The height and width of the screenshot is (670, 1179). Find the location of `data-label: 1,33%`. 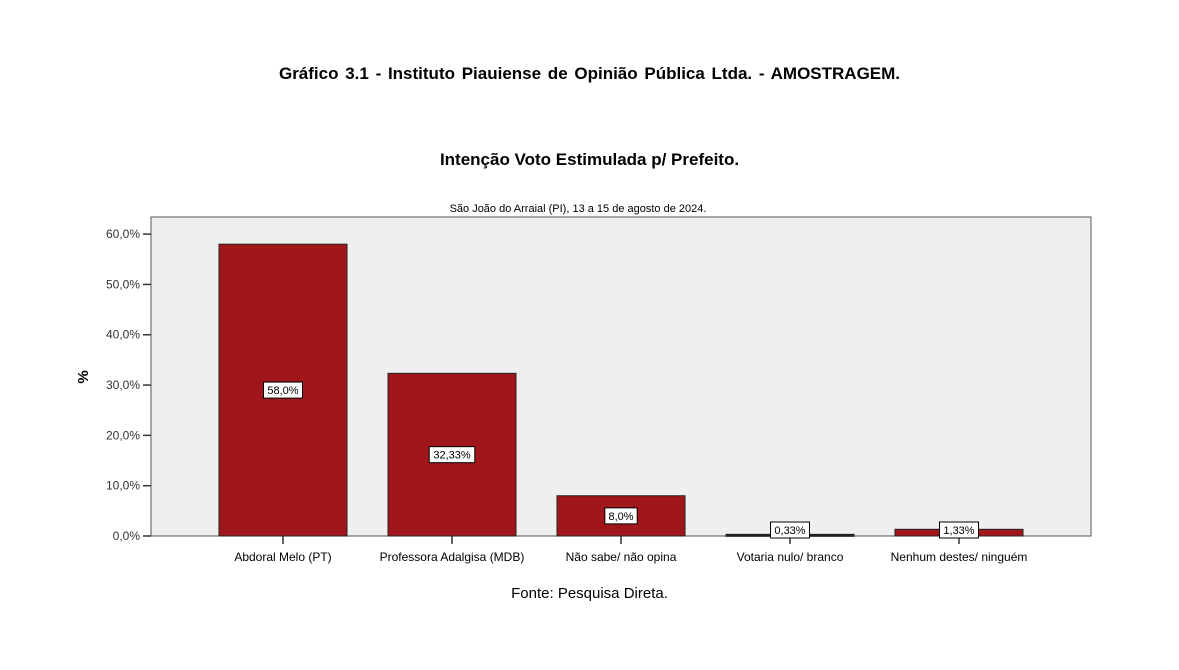

data-label: 1,33% is located at coordinates (958, 531).